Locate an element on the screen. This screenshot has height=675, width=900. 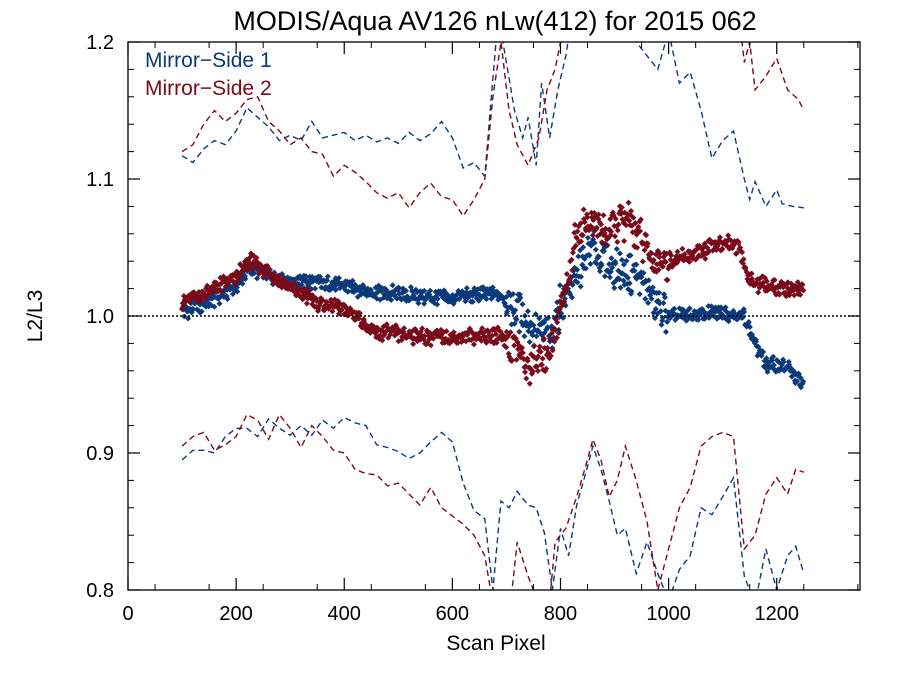
x-tick-label: 1200 is located at coordinates (776, 614).